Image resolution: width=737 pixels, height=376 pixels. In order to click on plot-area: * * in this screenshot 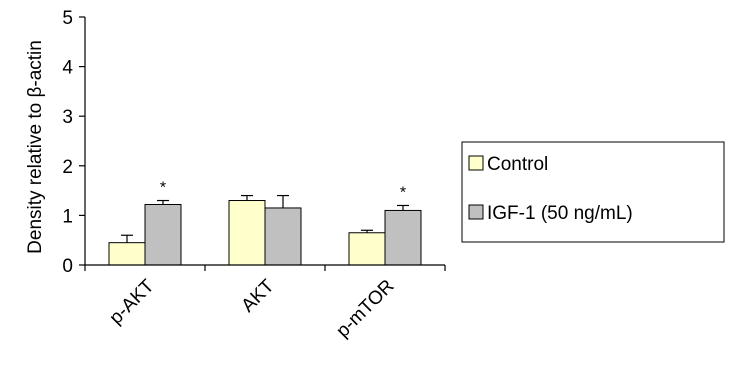, I will do `click(265, 223)`.